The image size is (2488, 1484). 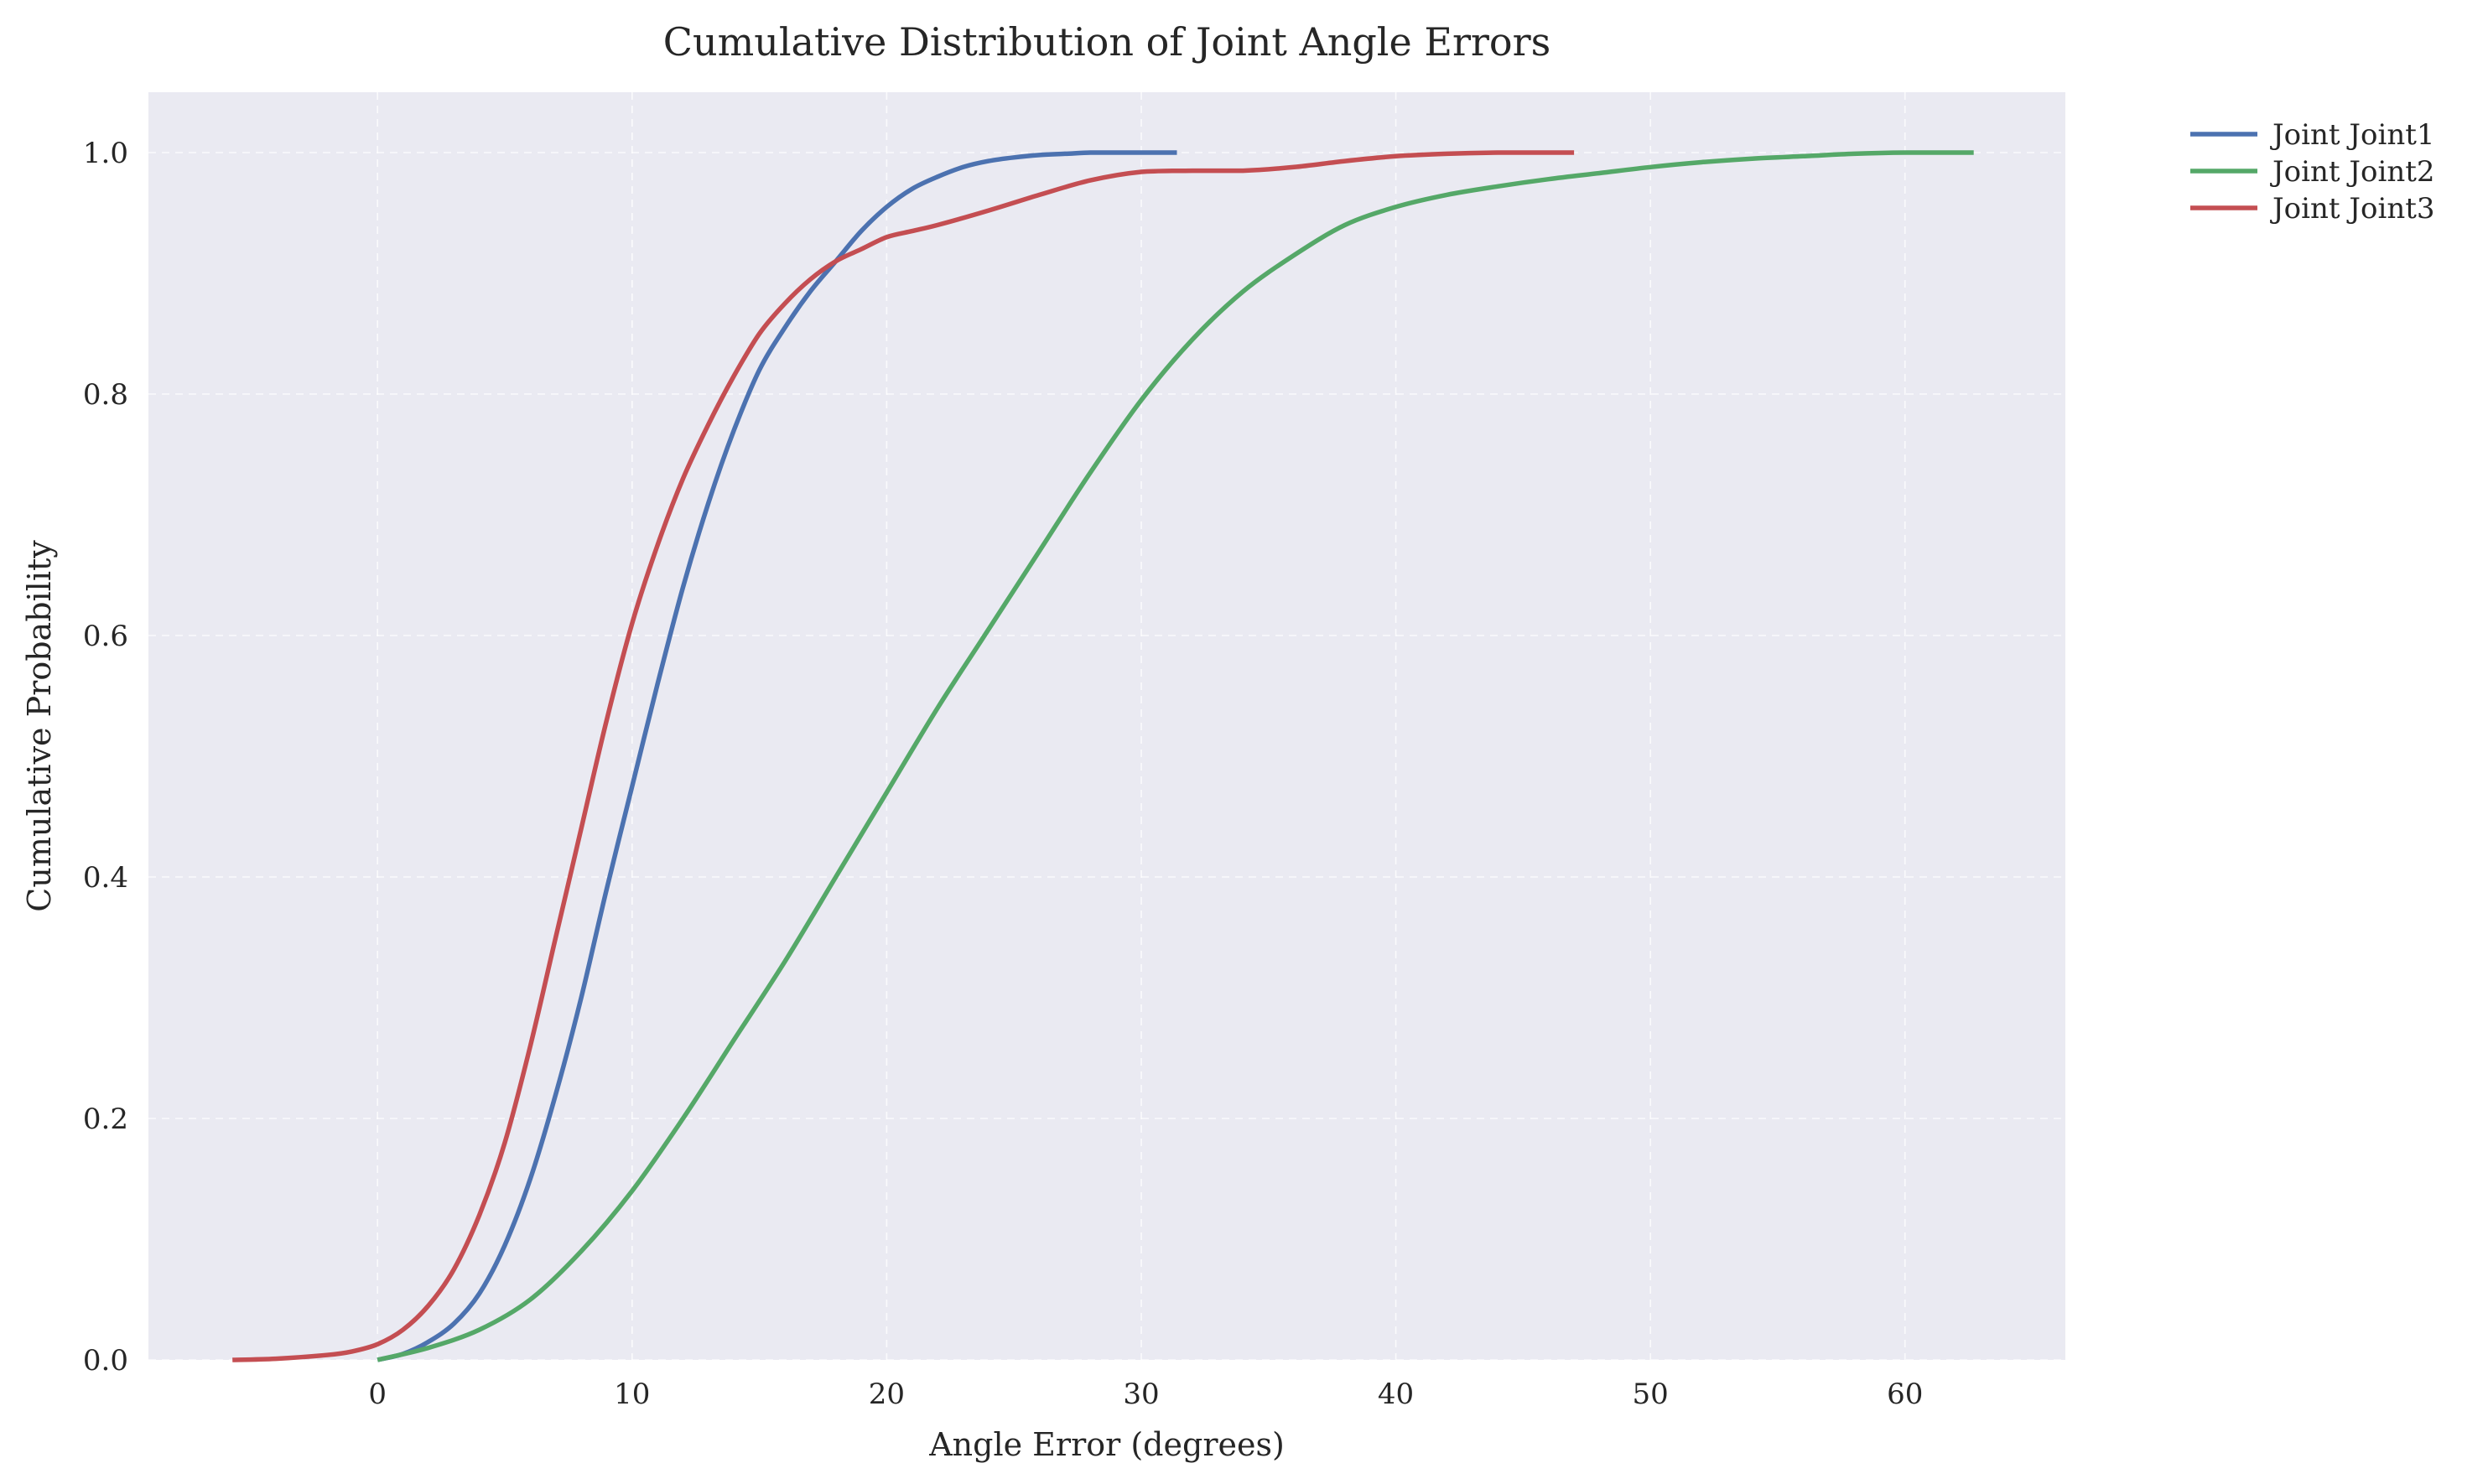 I want to click on x-tick-label: 60, so click(x=1905, y=1394).